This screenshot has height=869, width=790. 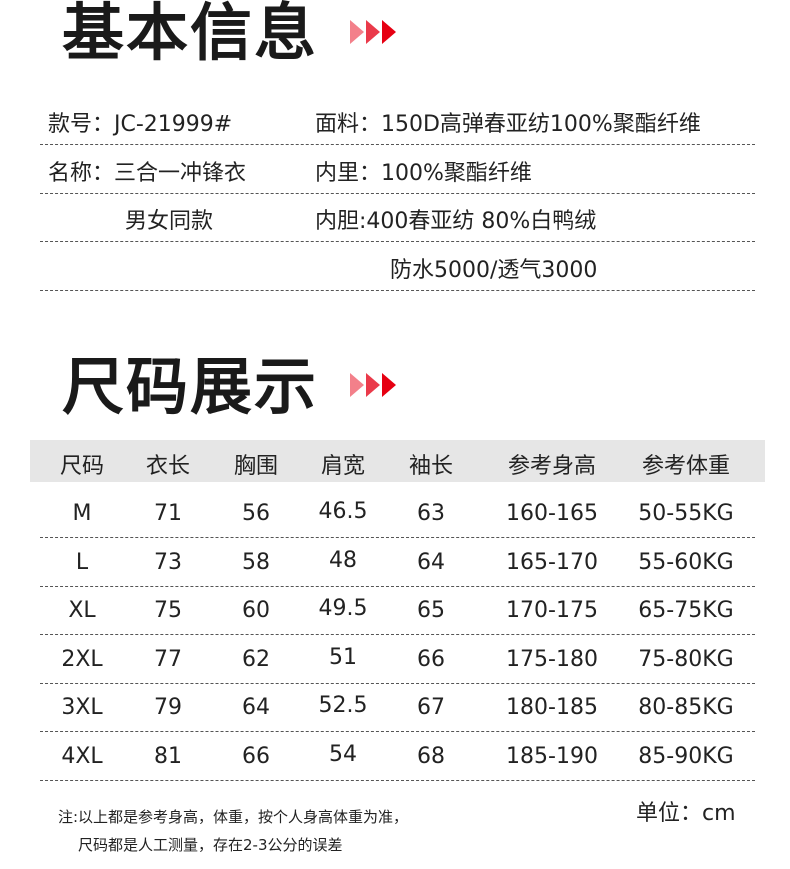 I want to click on table-cell: 49.5, so click(x=343, y=608).